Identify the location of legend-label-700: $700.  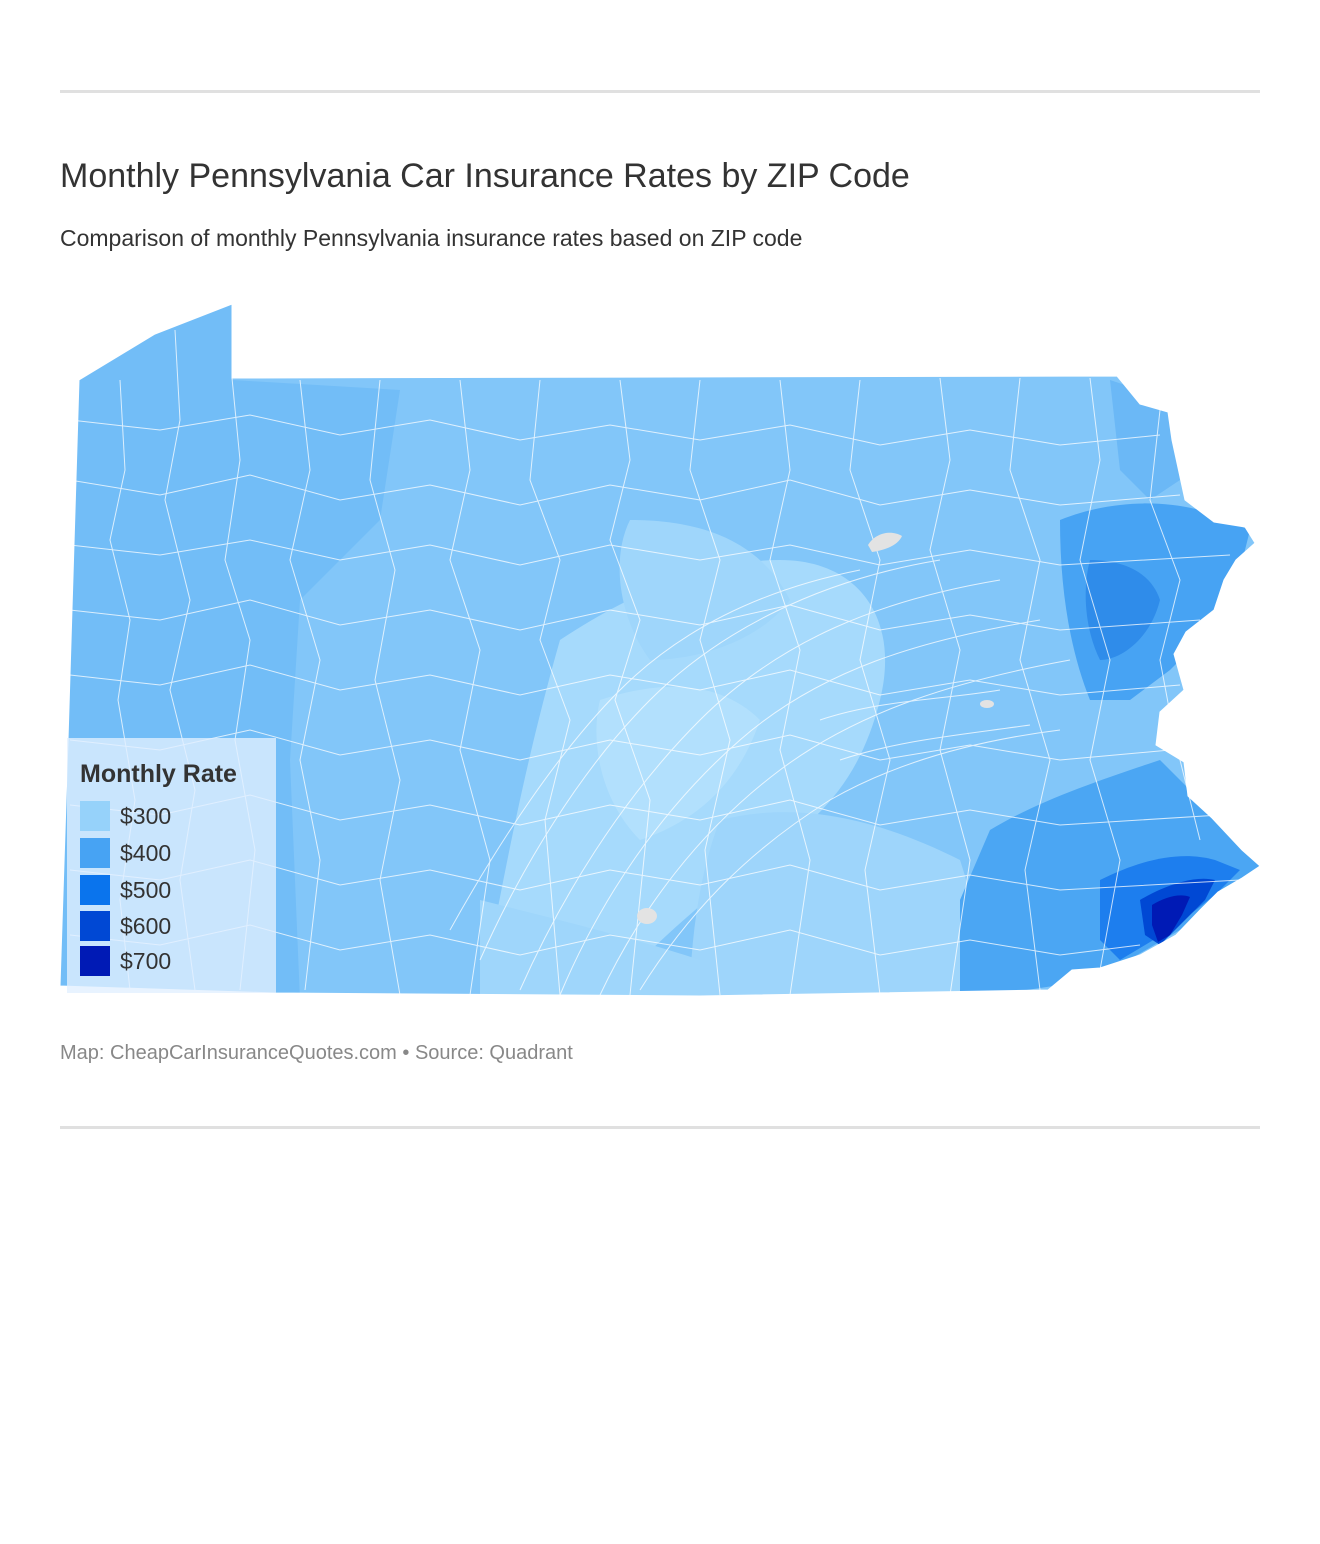
(146, 961).